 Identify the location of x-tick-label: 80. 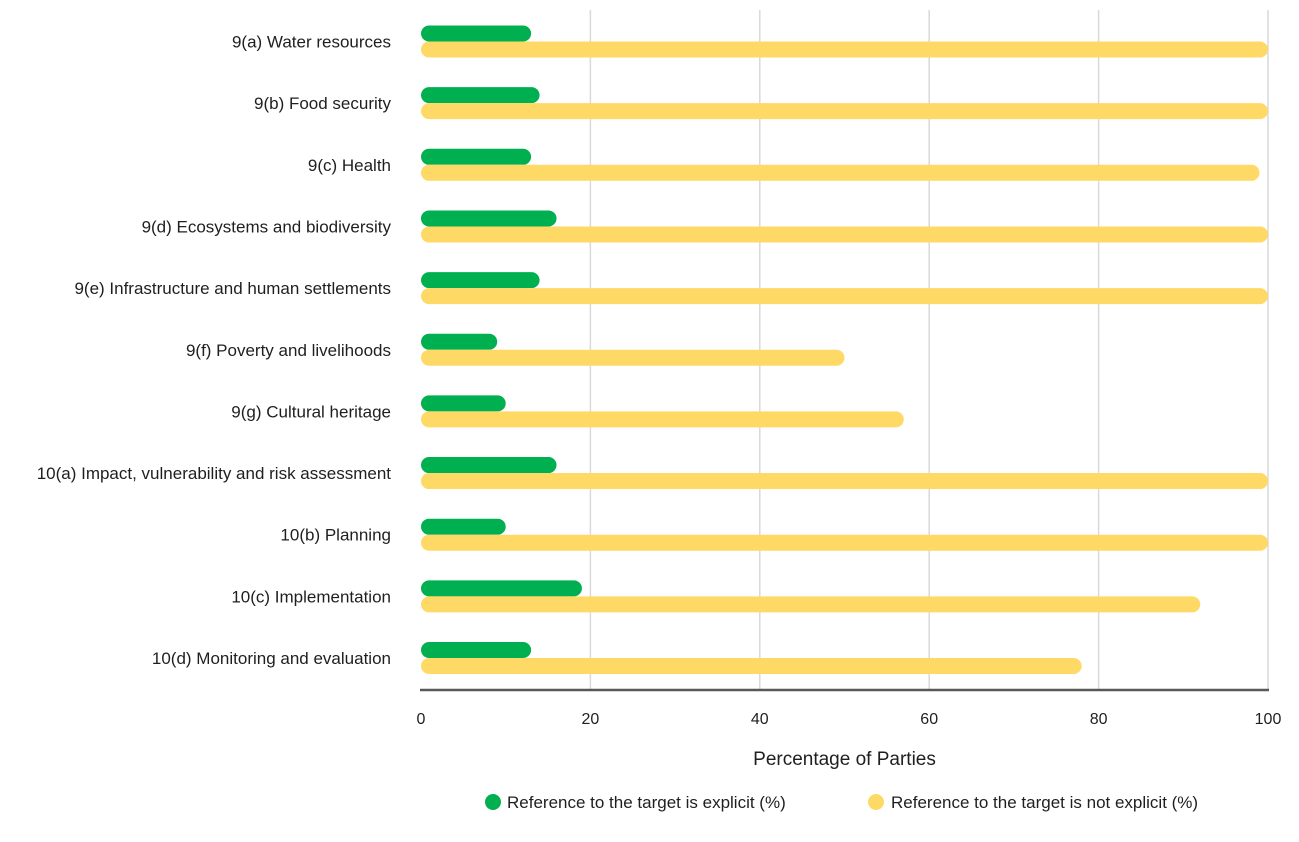
(1099, 719).